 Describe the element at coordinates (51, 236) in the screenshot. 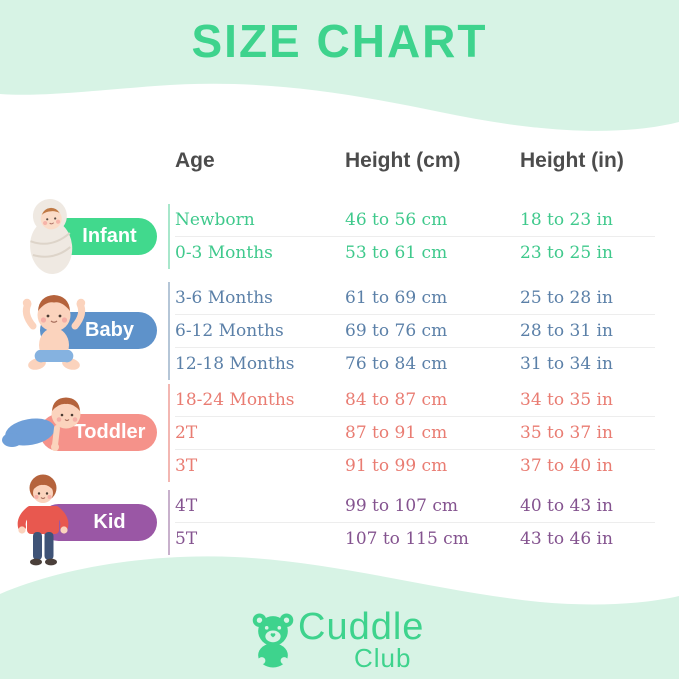

I see `swaddled-infant-illustration` at that location.